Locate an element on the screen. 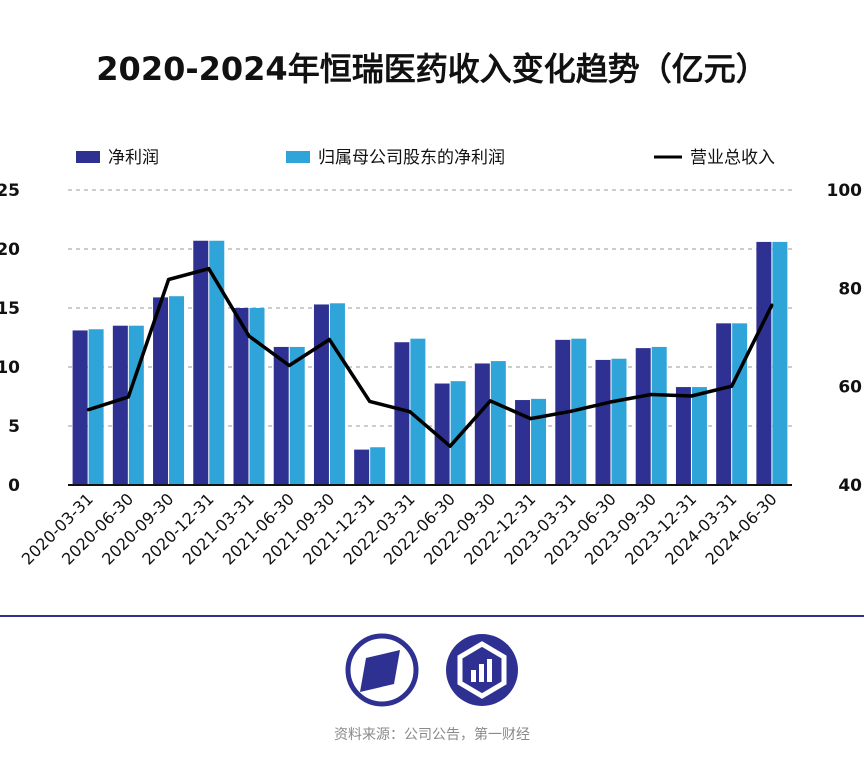 The image size is (864, 760). y-left-tick-label: 5 is located at coordinates (14, 427).